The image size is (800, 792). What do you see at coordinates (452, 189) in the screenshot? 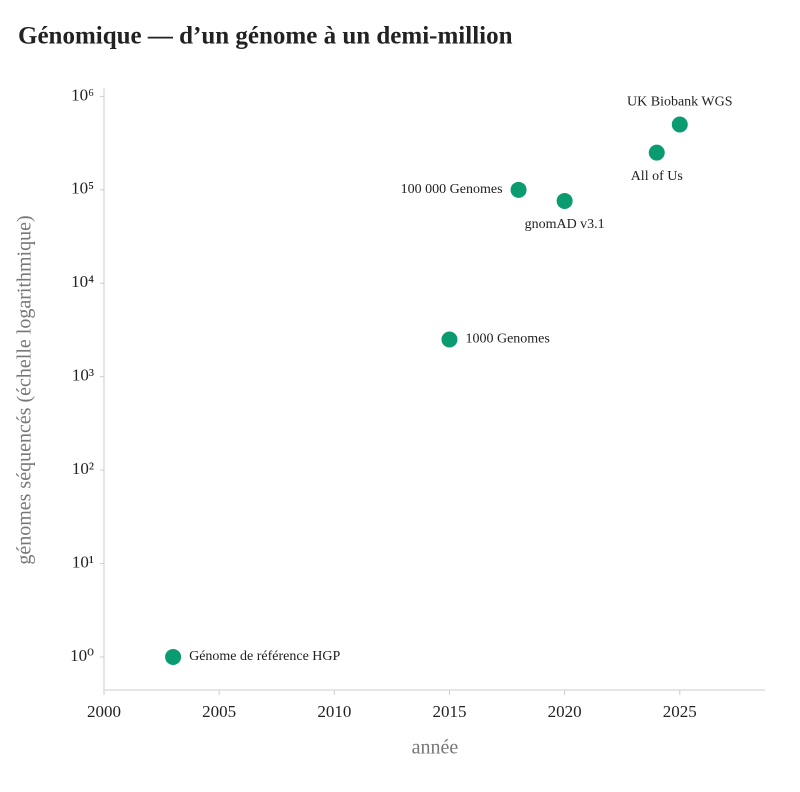
I see `point-label: 100 000 Genomes` at bounding box center [452, 189].